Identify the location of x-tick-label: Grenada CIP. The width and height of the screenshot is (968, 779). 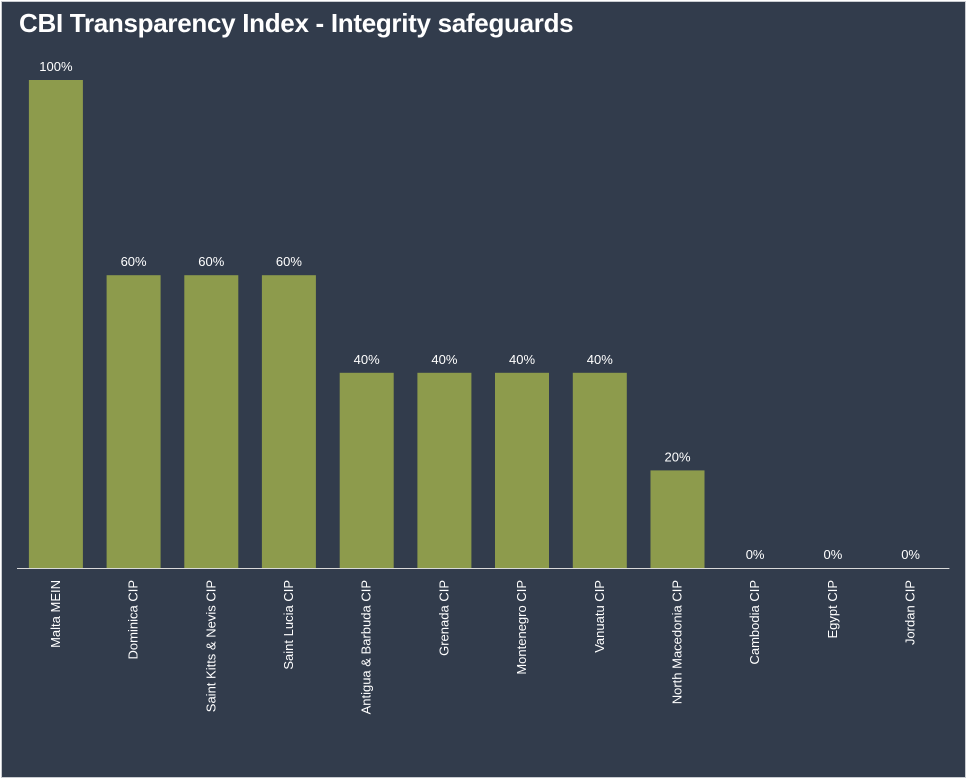
(443, 618).